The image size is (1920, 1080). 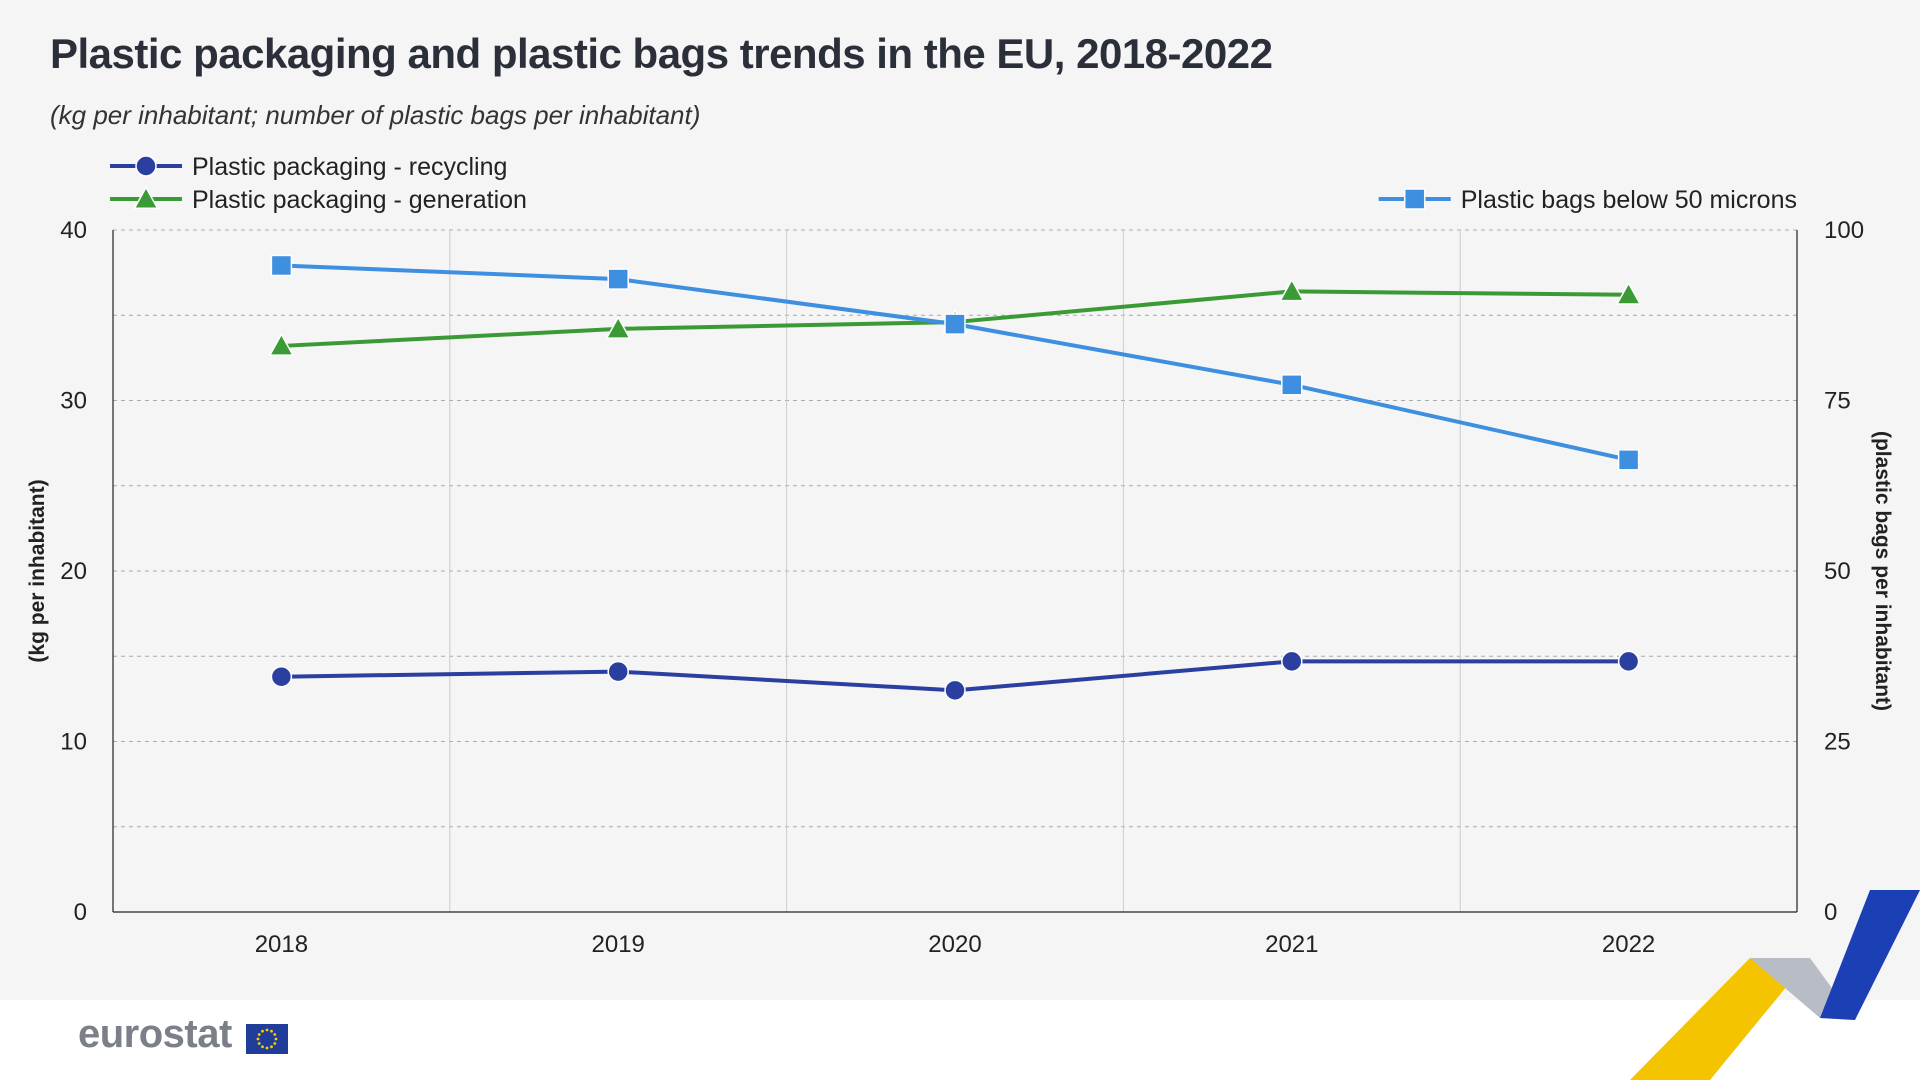 I want to click on decorative-ribbon, so click(x=1775, y=985).